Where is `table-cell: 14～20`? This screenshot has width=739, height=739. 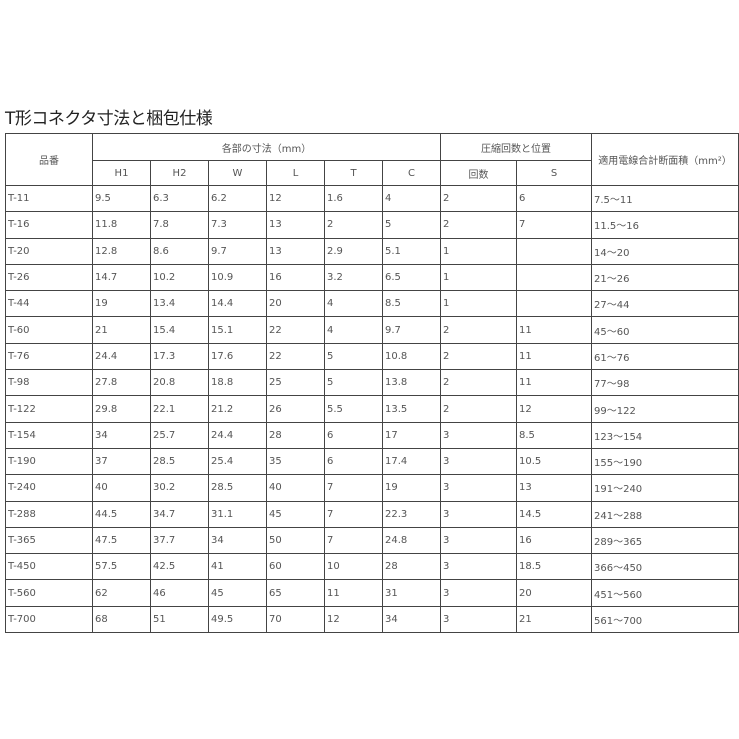 table-cell: 14～20 is located at coordinates (665, 251).